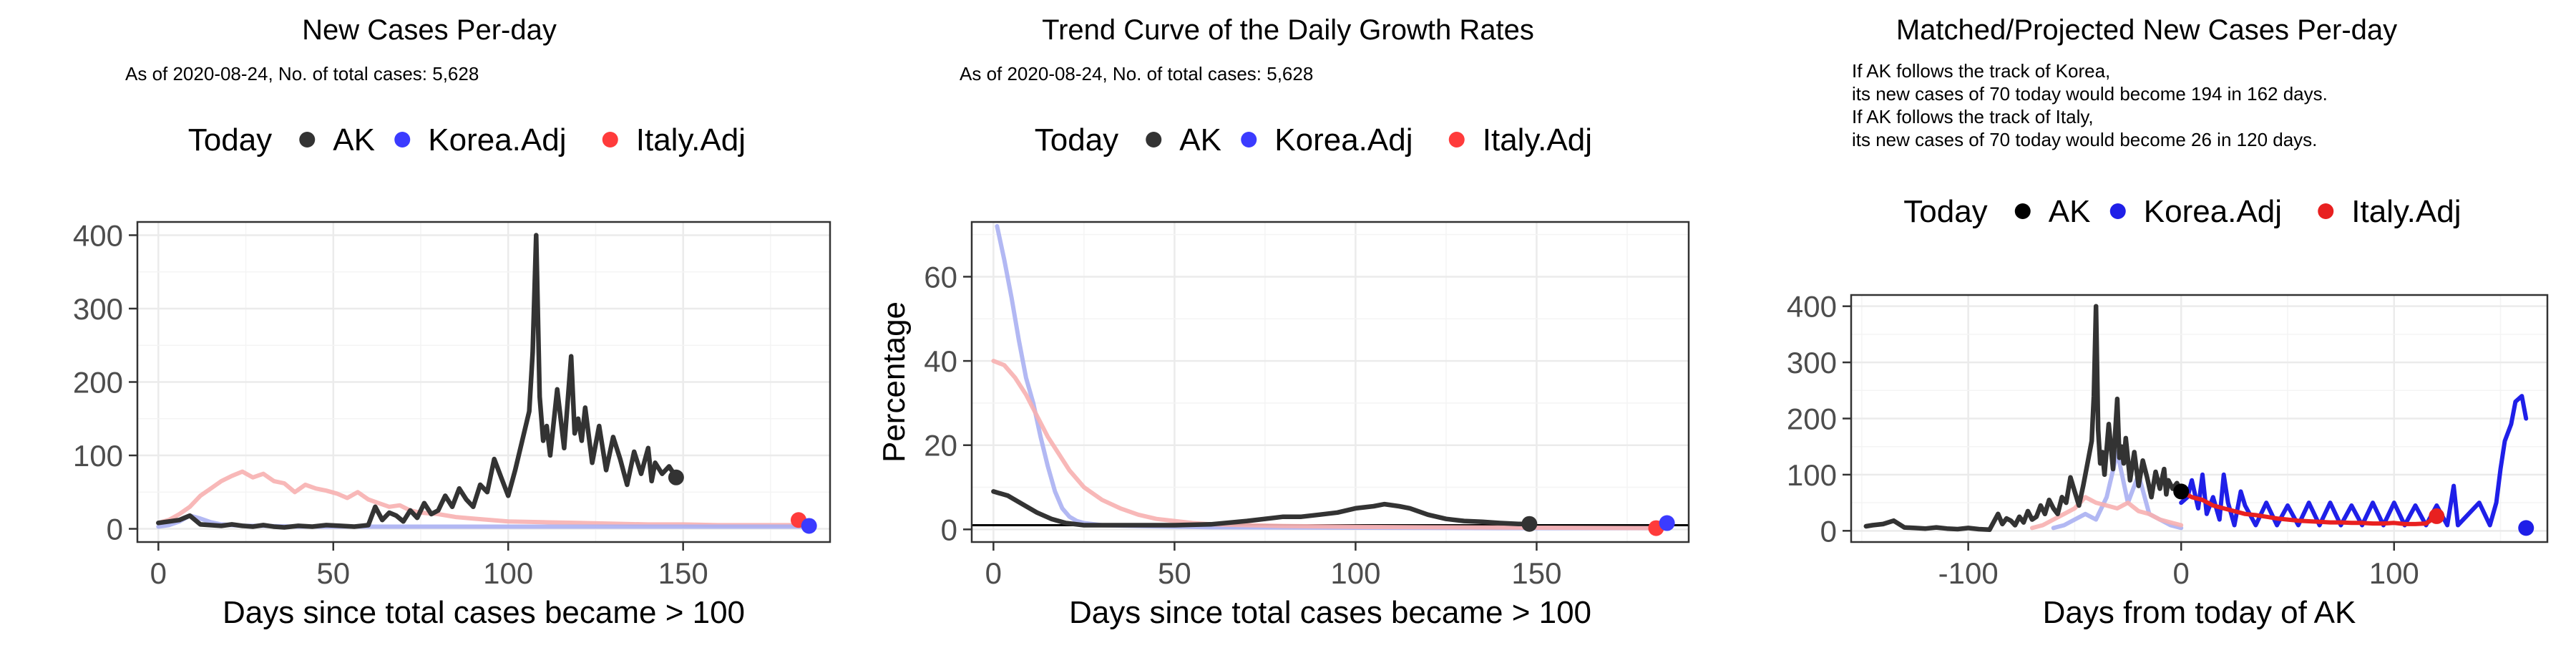  What do you see at coordinates (940, 446) in the screenshot?
I see `y-tick-label: 20` at bounding box center [940, 446].